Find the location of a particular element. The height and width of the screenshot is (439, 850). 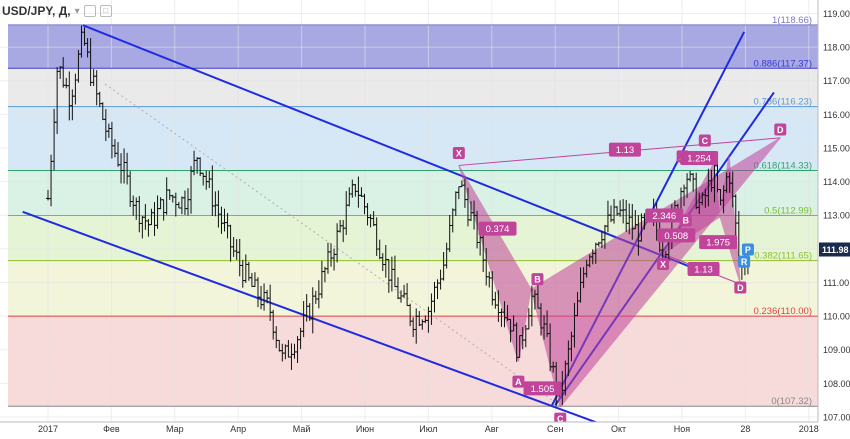

ratio-label-3: 1.254 is located at coordinates (699, 159).